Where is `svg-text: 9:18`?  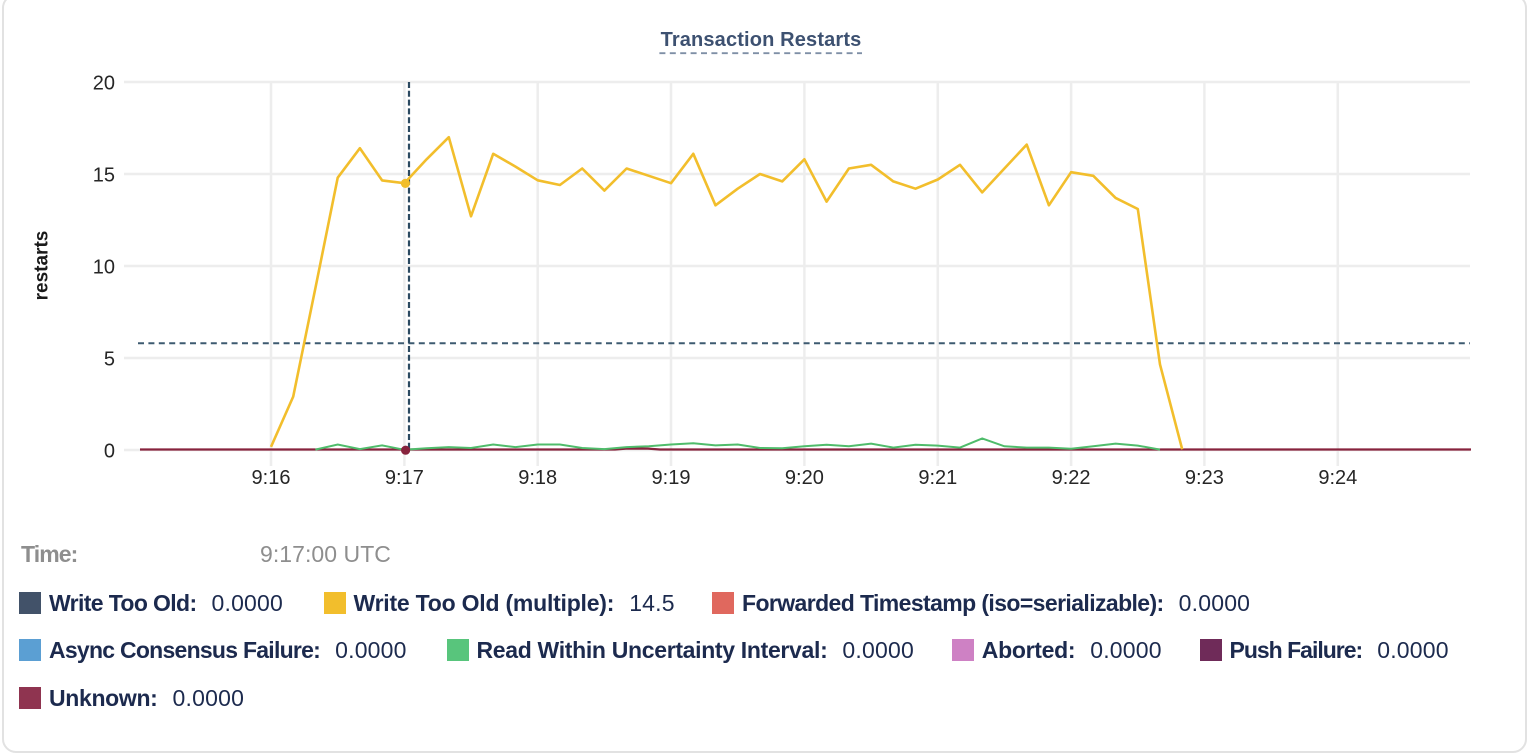 svg-text: 9:18 is located at coordinates (537, 478).